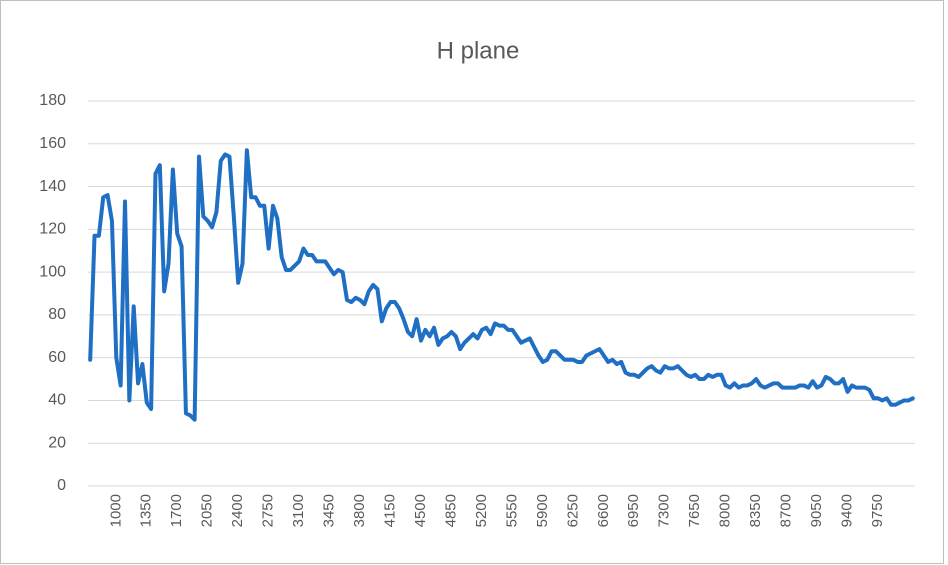 The image size is (948, 565). Describe the element at coordinates (237, 510) in the screenshot. I see `x-tick-label: 2400` at that location.